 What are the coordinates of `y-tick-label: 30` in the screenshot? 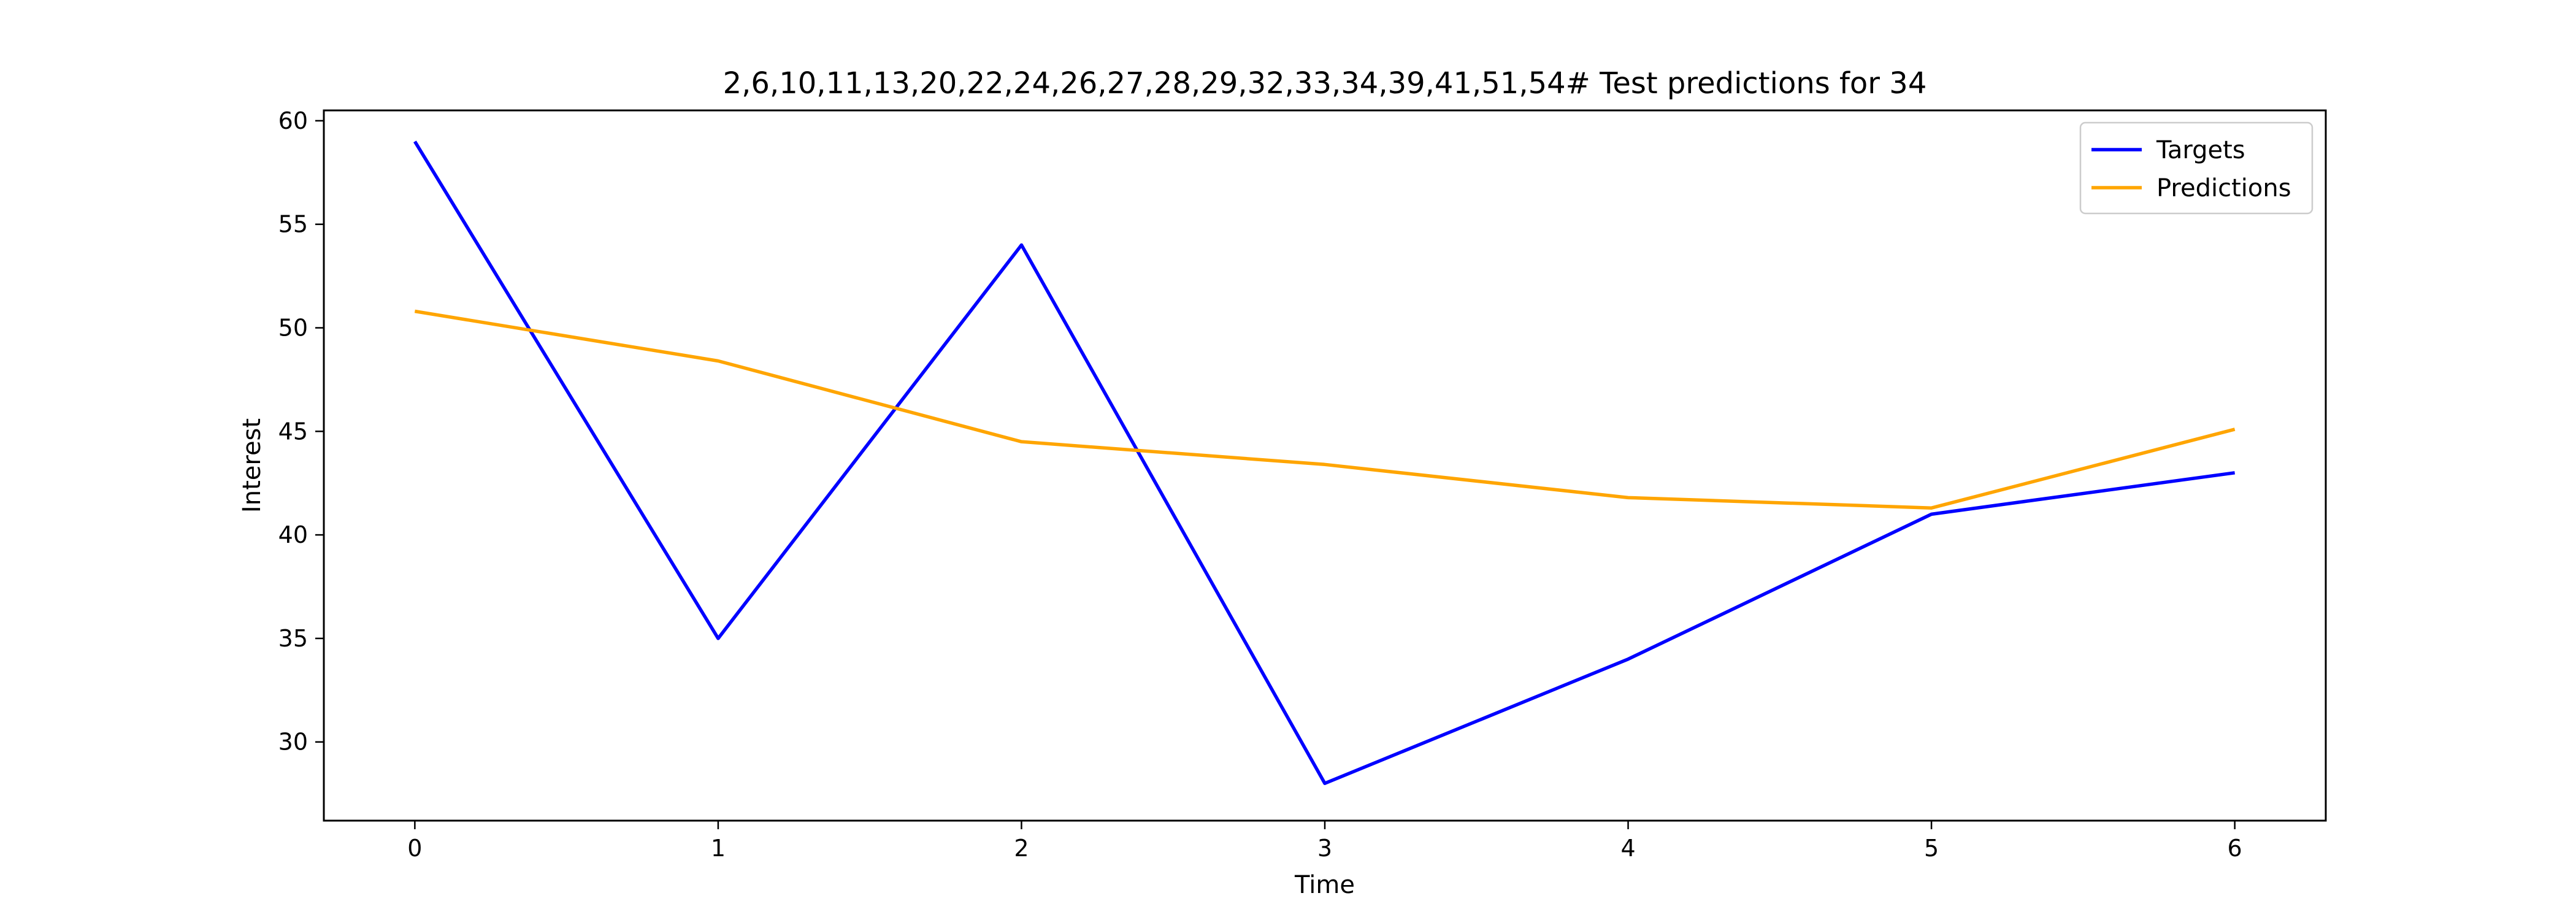 It's located at (293, 742).